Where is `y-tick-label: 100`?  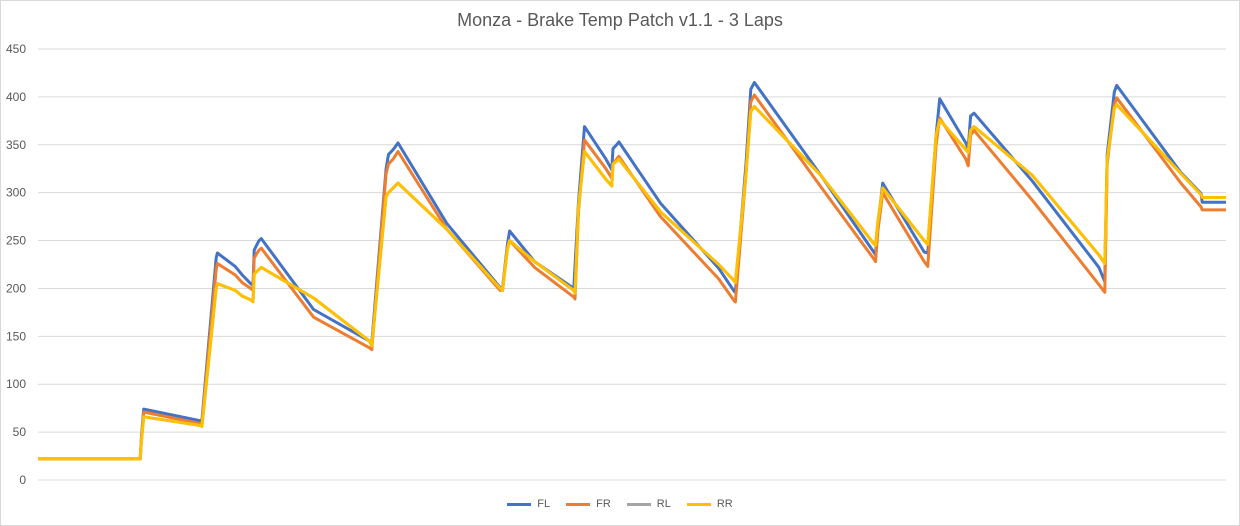 y-tick-label: 100 is located at coordinates (16, 384).